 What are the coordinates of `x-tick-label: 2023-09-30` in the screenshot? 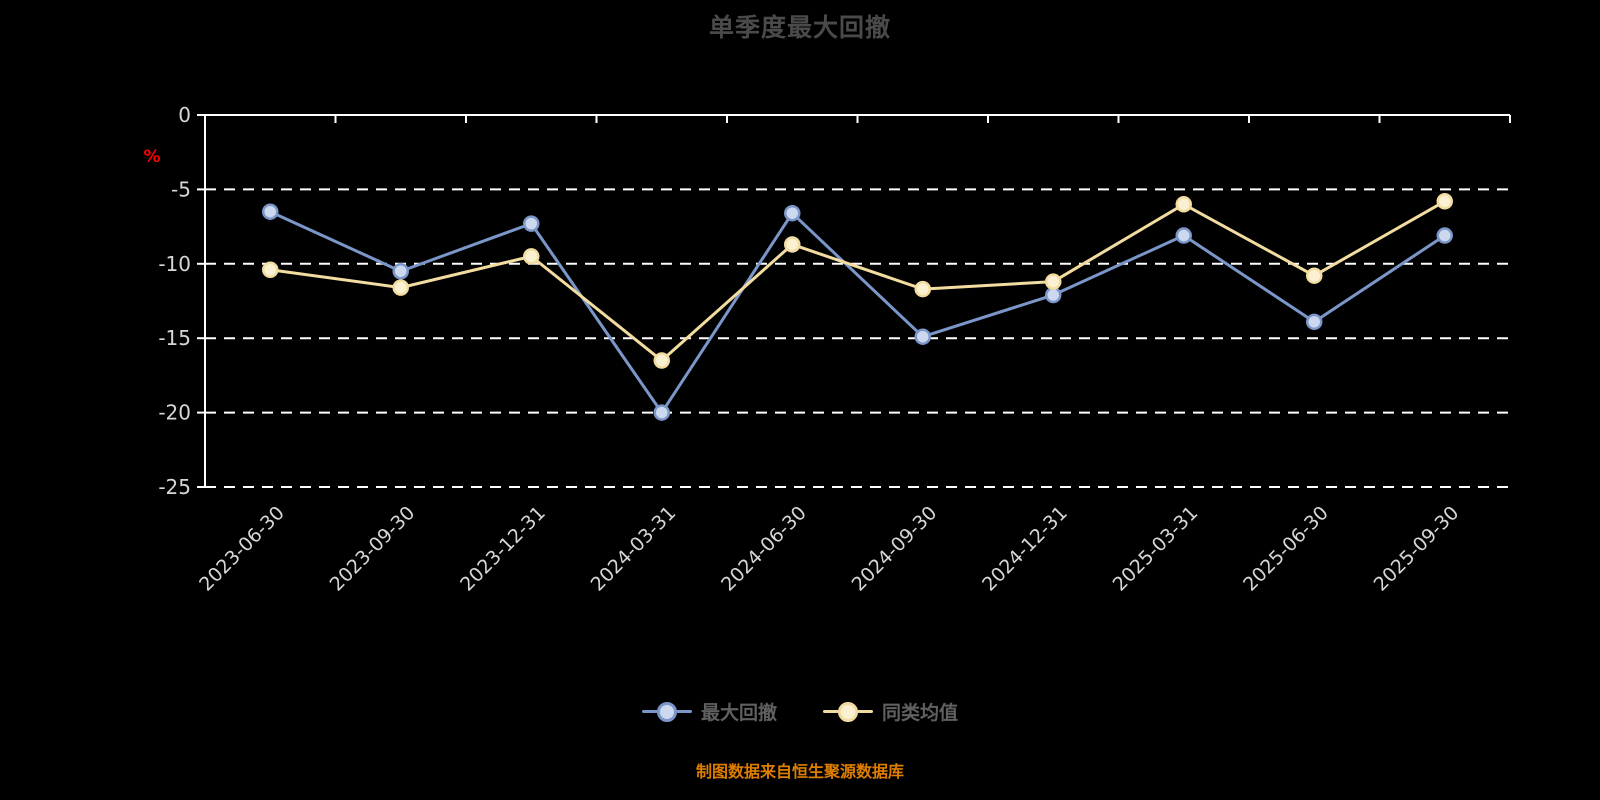 It's located at (373, 549).